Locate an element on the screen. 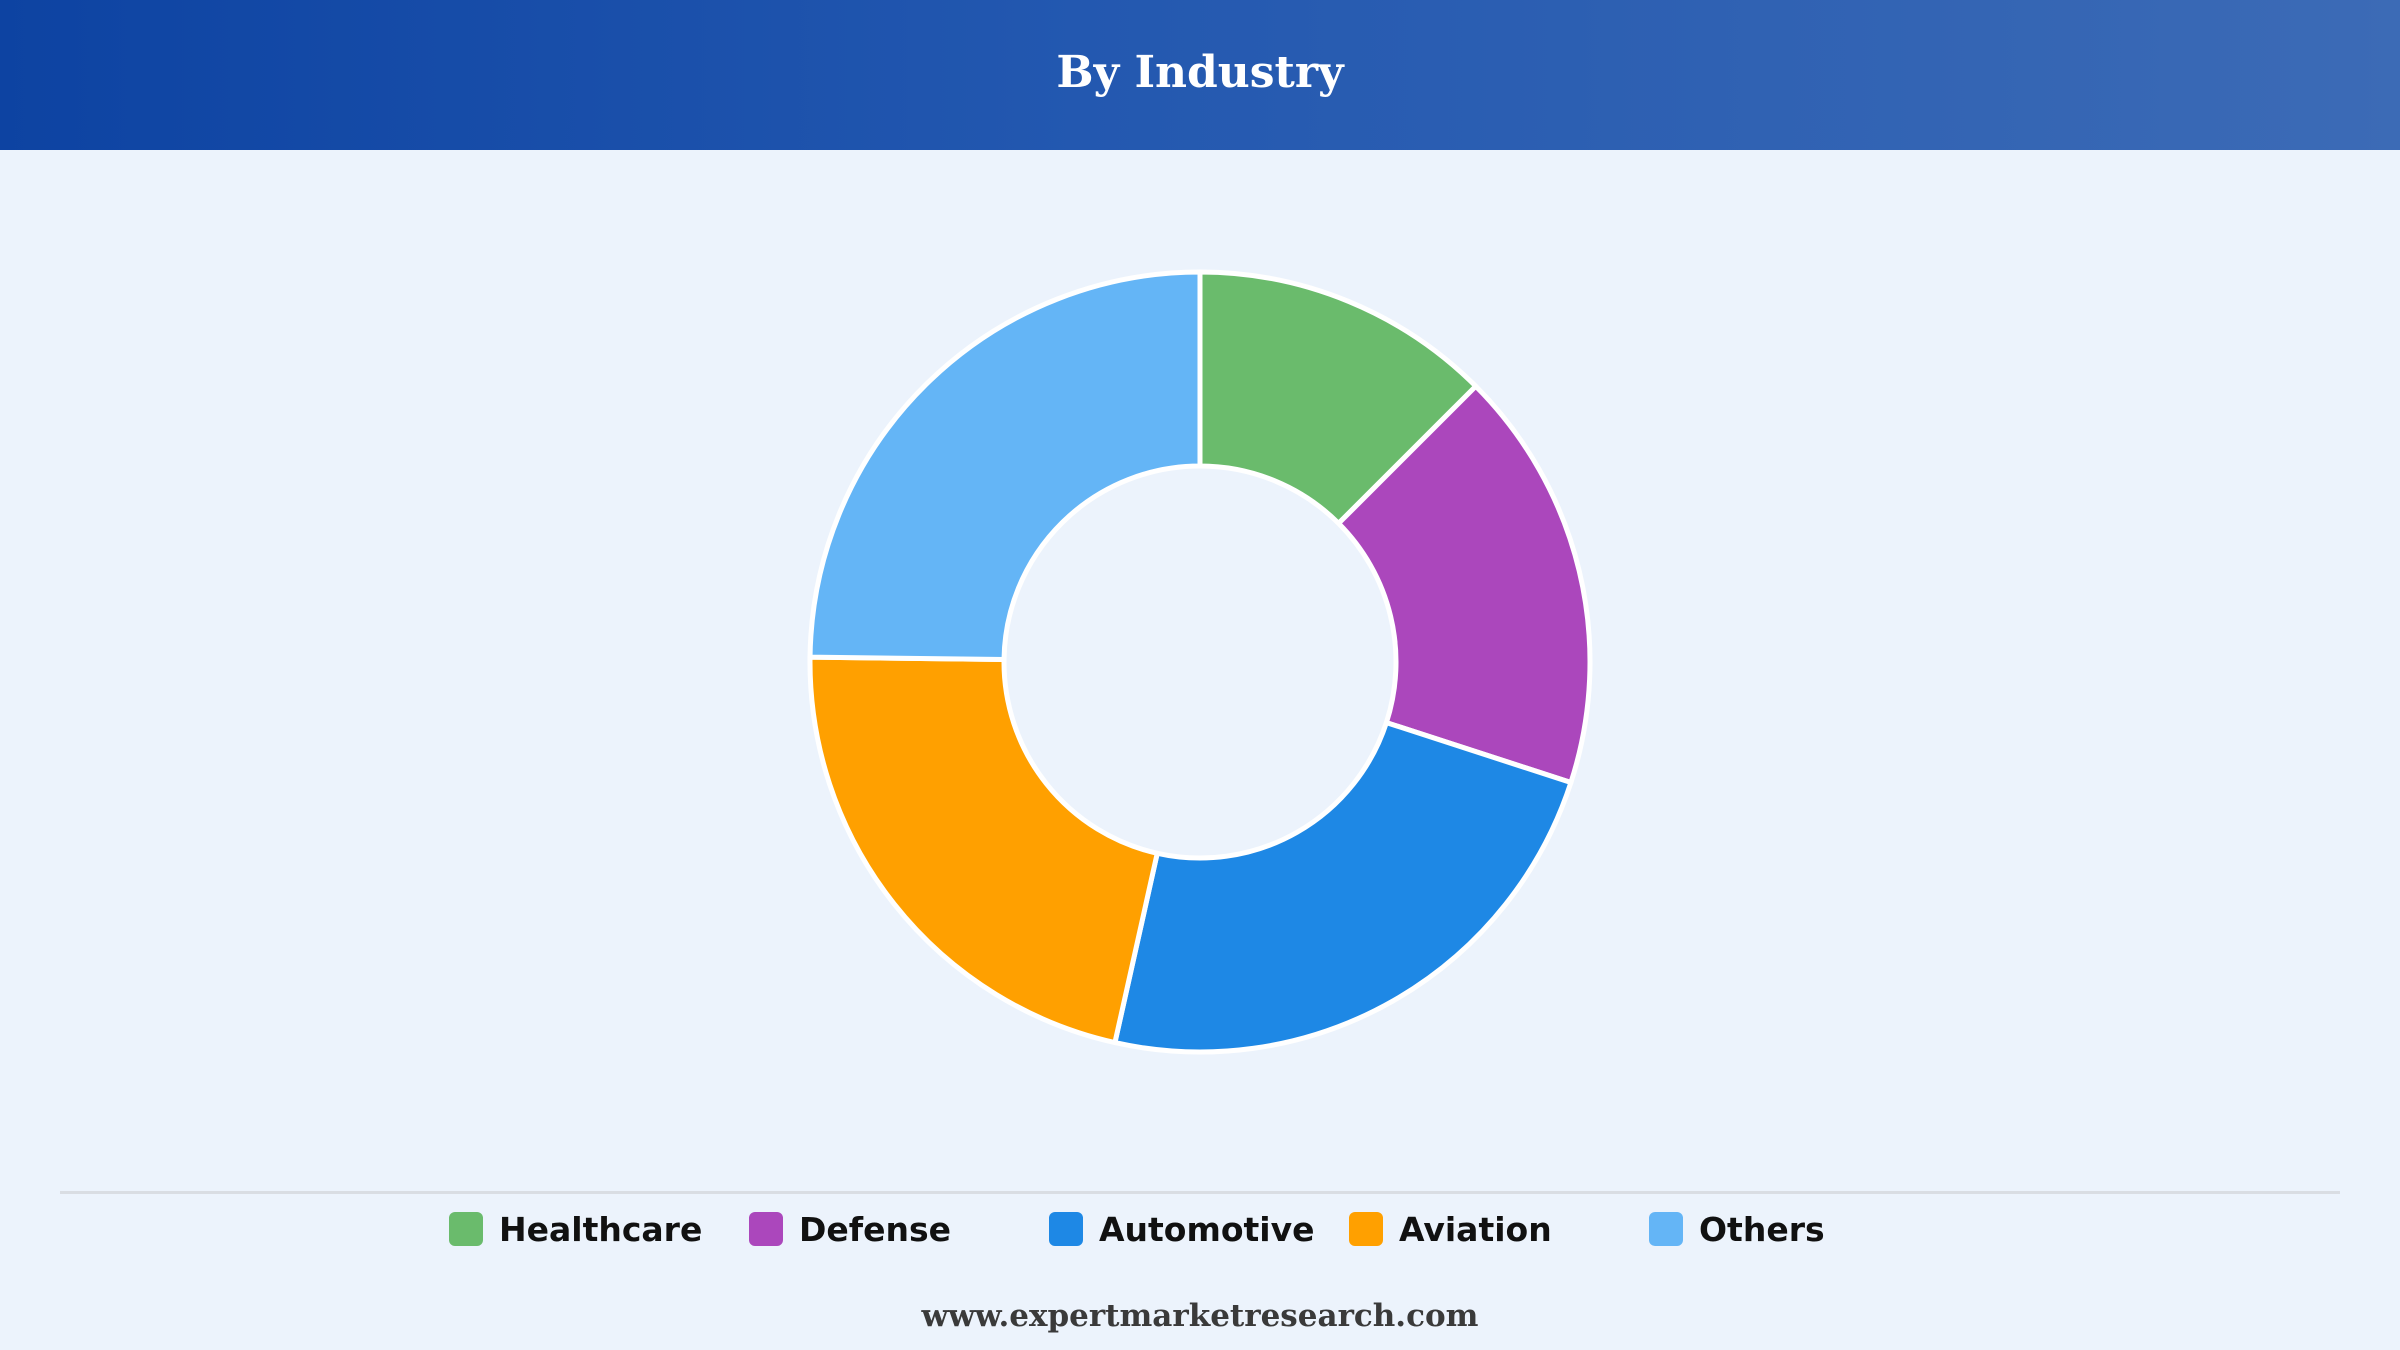 Image resolution: width=2400 pixels, height=1350 pixels. legend-label: Automotive is located at coordinates (1207, 1229).